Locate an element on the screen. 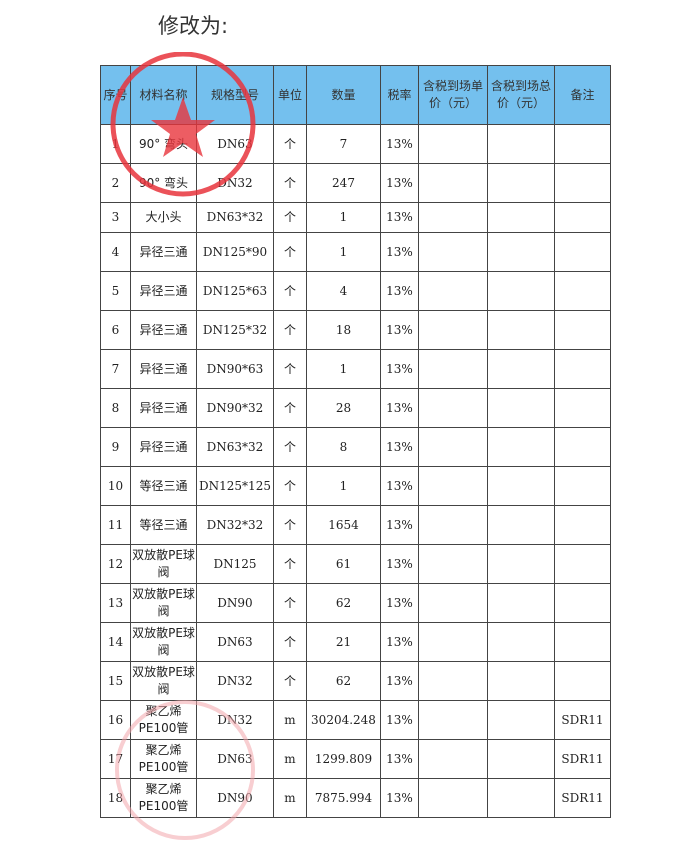 This screenshot has height=849, width=699. table-row: 16 聚乙烯PE100管 DN32 m 30204.248 13% SDR11 is located at coordinates (355, 720).